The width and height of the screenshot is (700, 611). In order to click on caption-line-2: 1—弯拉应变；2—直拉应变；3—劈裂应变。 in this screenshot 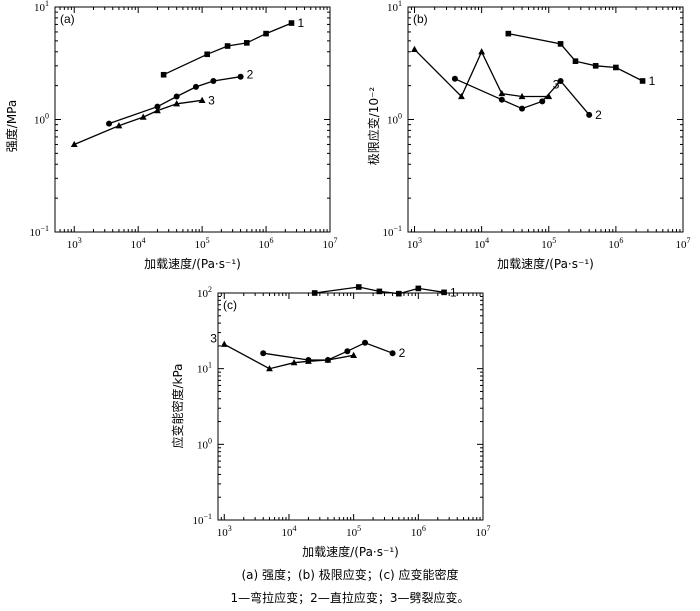, I will do `click(350, 598)`.